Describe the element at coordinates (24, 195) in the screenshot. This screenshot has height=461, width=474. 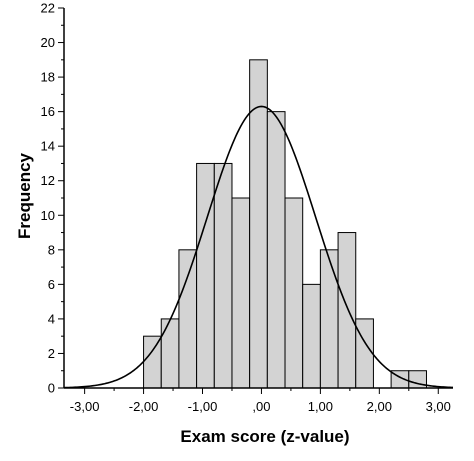
I see `y-axis-title: Frequency` at that location.